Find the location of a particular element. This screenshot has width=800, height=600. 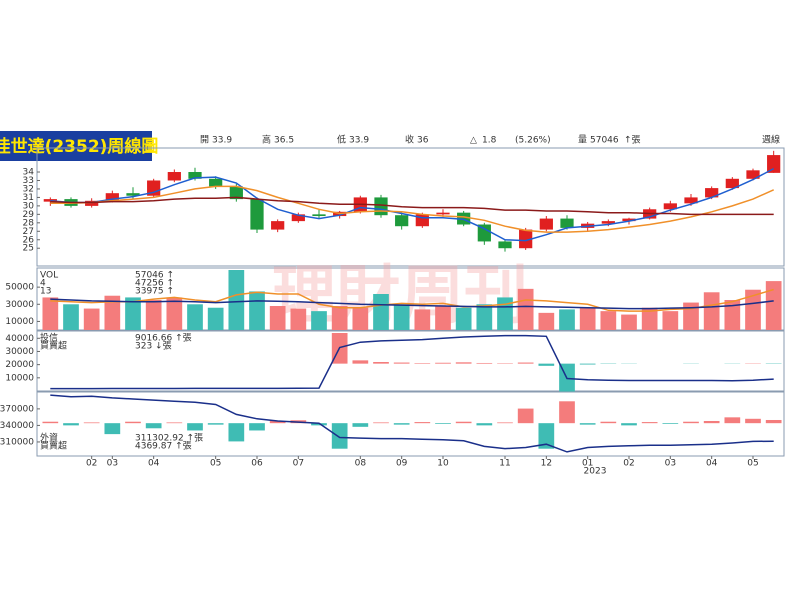

header-label: 低 is located at coordinates (341, 140).